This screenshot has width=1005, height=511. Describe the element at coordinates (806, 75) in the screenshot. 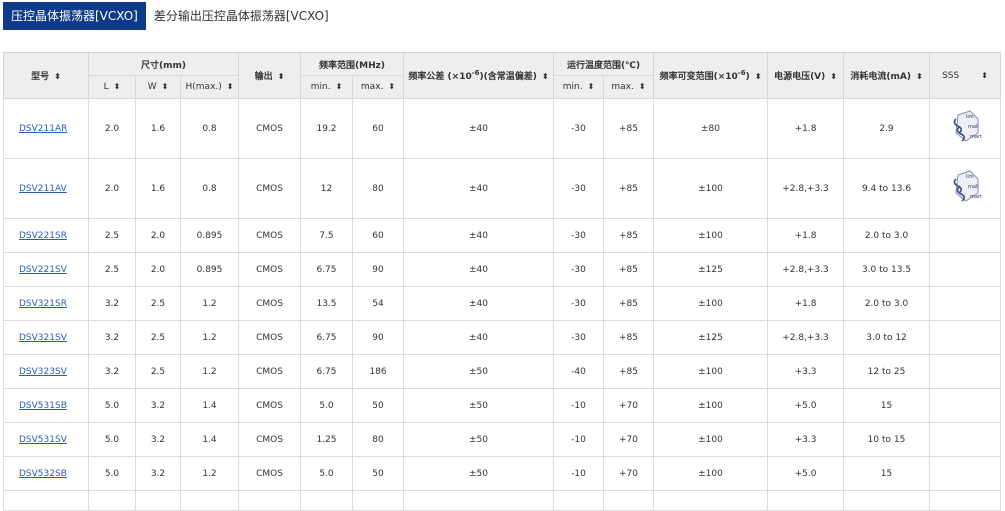

I see `col-voltage: 电源电压(V) ⬍` at that location.